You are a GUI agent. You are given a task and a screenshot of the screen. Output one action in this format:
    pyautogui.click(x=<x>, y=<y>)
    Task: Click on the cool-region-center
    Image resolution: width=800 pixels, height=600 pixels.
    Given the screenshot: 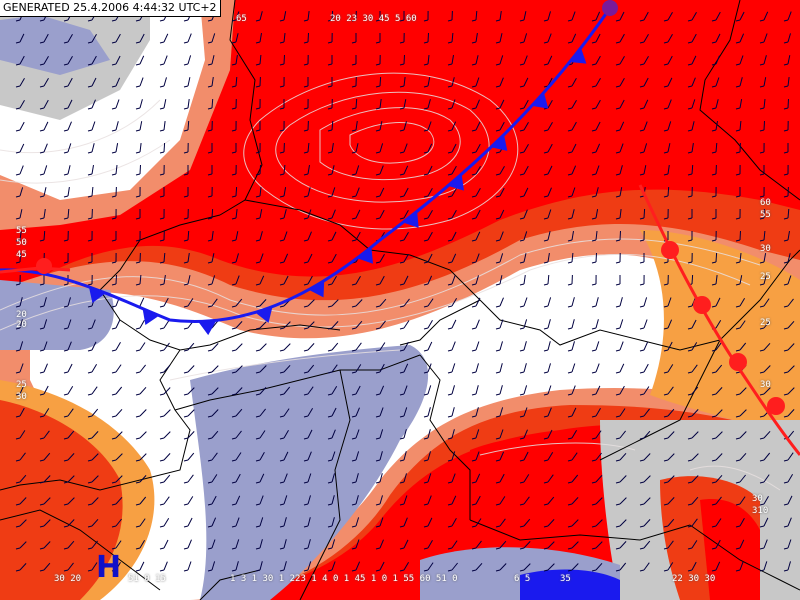 What is the action you would take?
    pyautogui.click(x=309, y=472)
    